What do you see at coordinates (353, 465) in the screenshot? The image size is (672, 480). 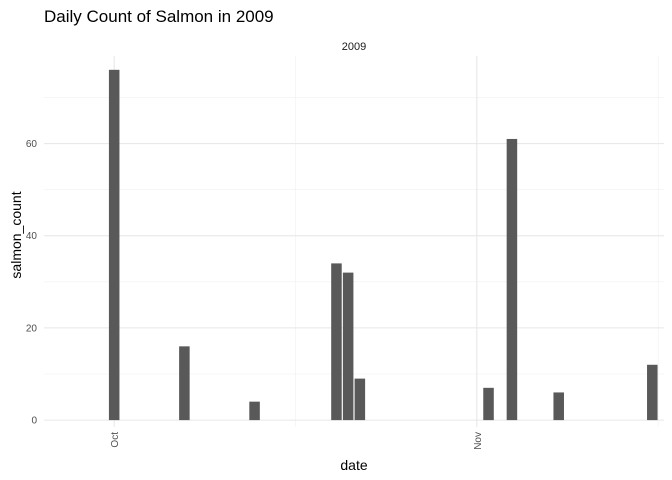 I see `x-axis-title: date` at bounding box center [353, 465].